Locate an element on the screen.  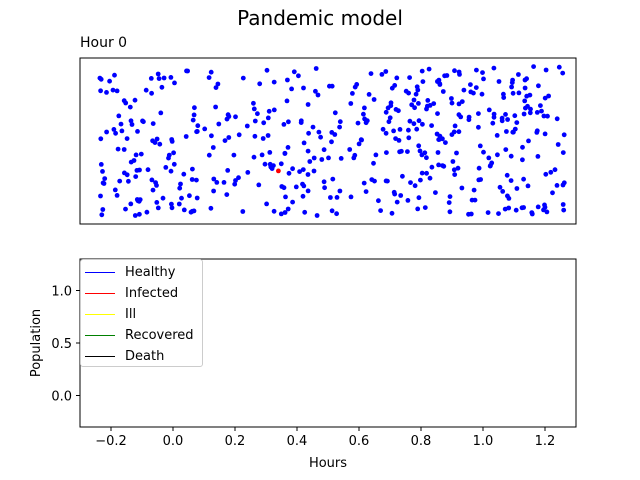
legend-item: Death is located at coordinates (124, 356).